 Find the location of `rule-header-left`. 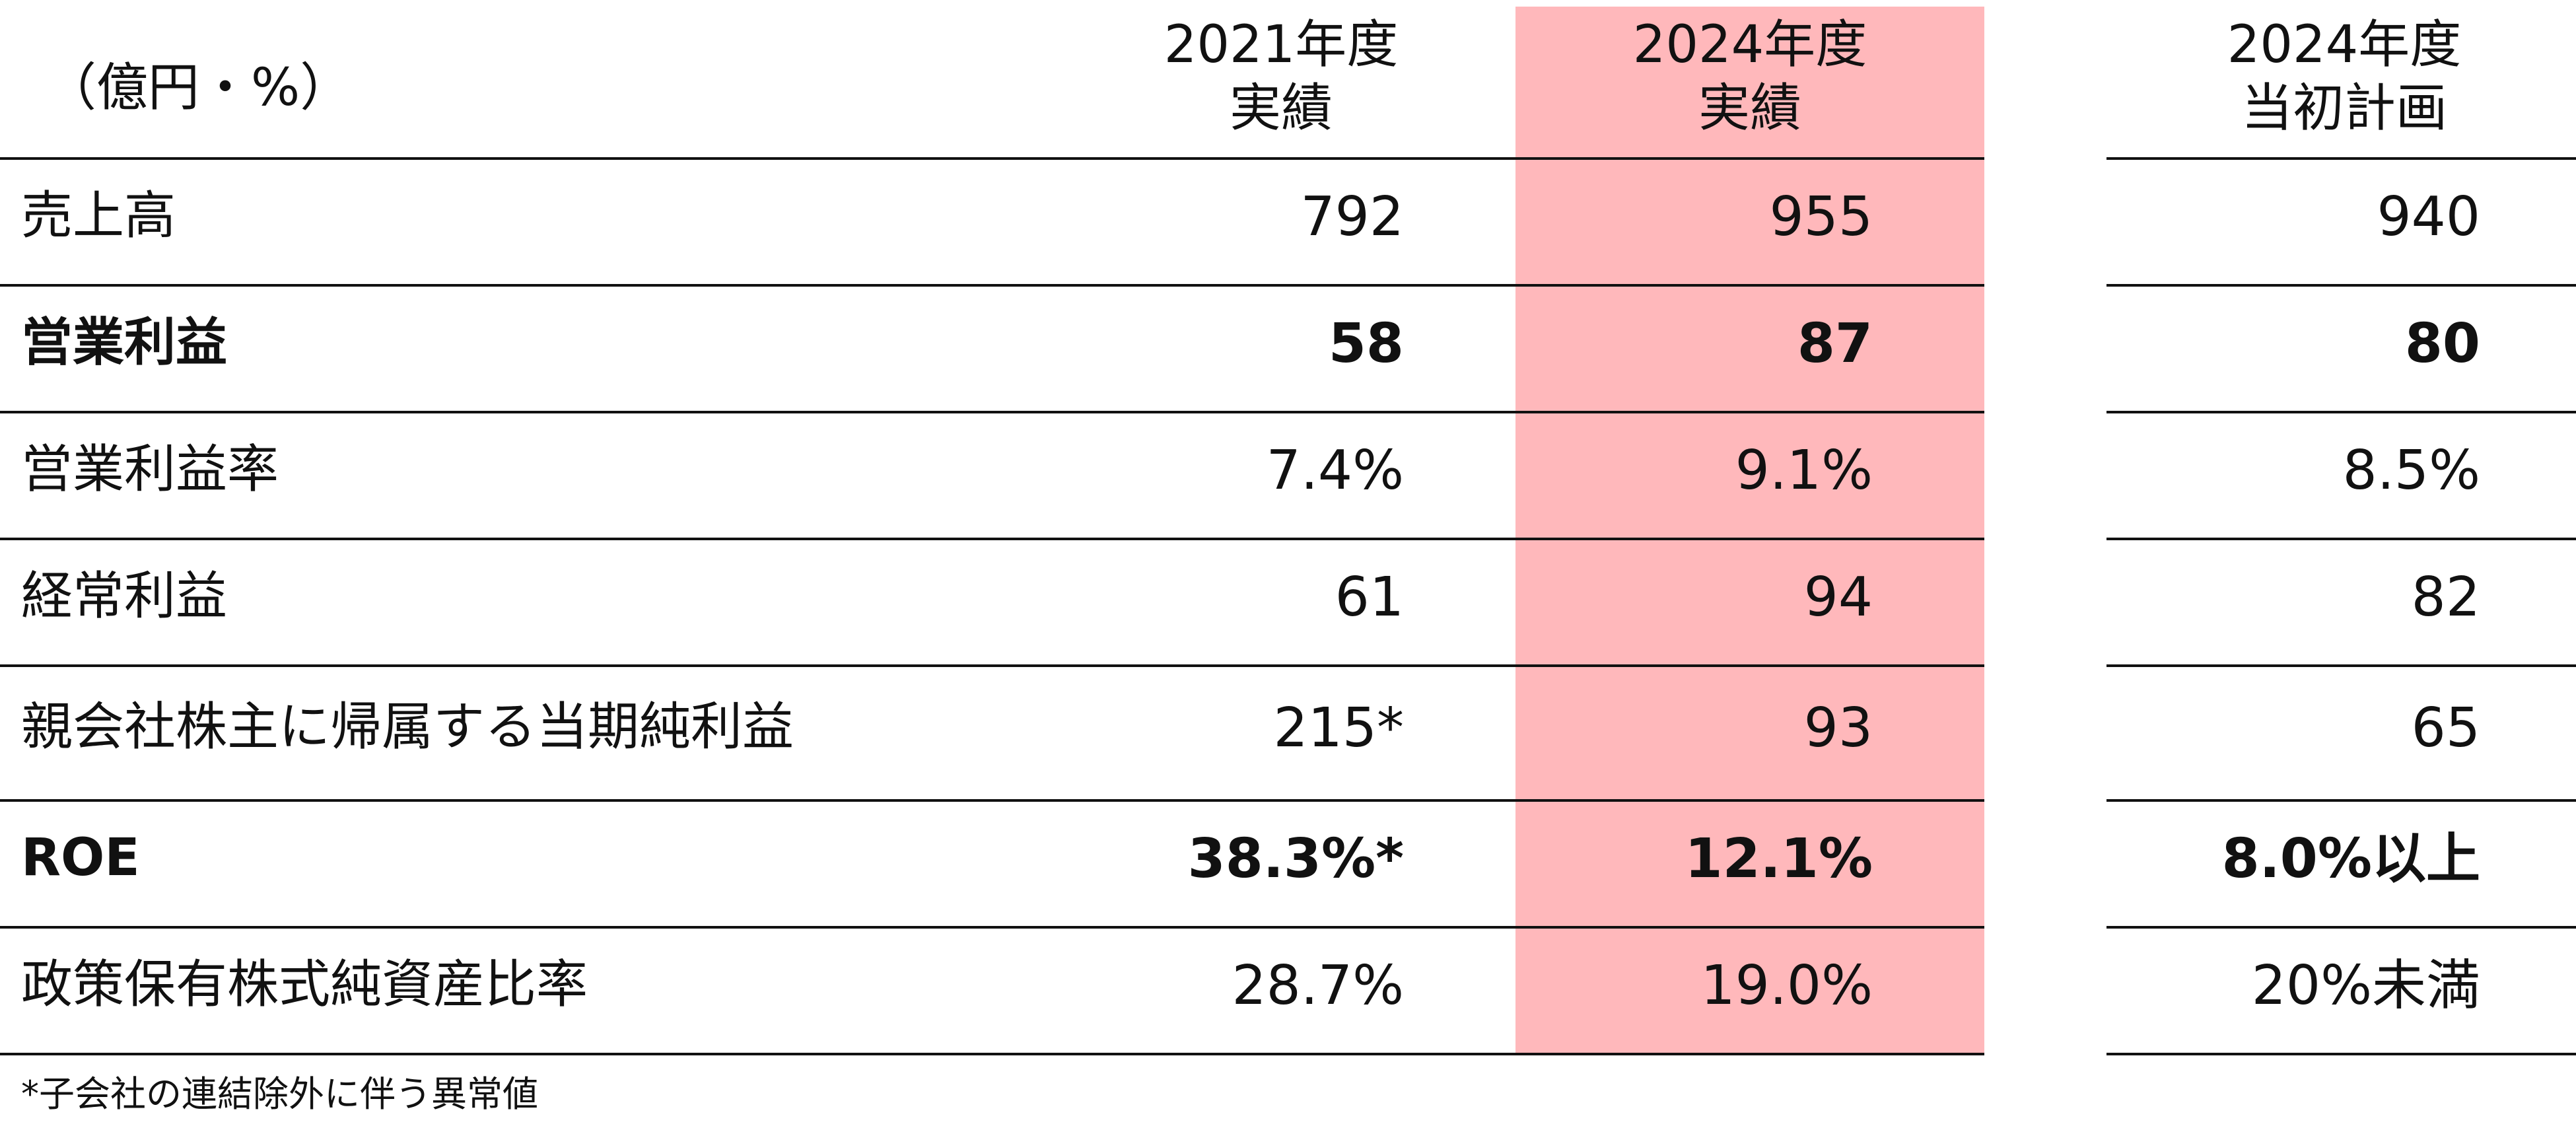

rule-header-left is located at coordinates (992, 159).